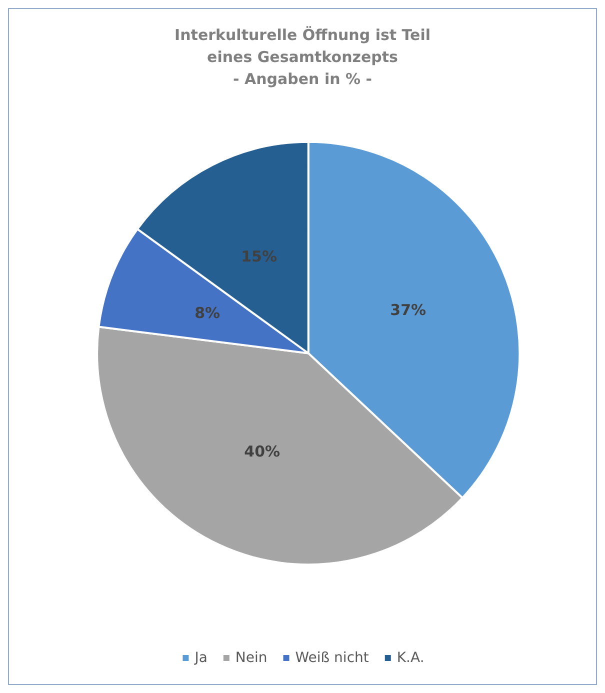  I want to click on chart-title: Interkulturelle Öffnung ist Teil eines Gesamtkonzepts - Angaben in % -, so click(302, 57).